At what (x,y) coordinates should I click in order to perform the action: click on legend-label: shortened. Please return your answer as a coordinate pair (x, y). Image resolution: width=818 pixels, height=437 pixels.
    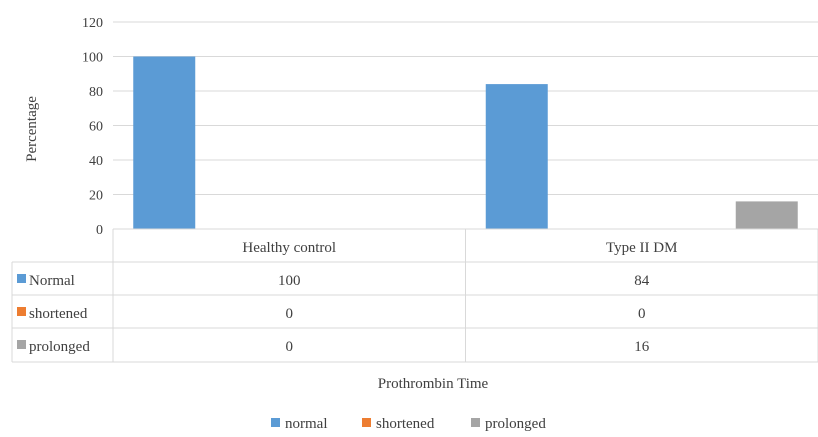
    Looking at the image, I should click on (405, 424).